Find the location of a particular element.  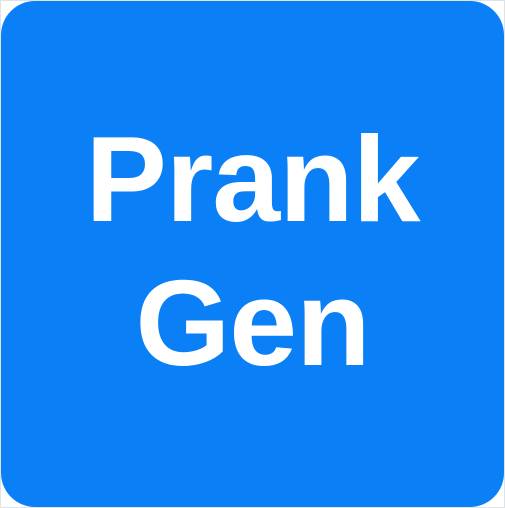

app-icon-title-line-2: Gen is located at coordinates (252, 323).